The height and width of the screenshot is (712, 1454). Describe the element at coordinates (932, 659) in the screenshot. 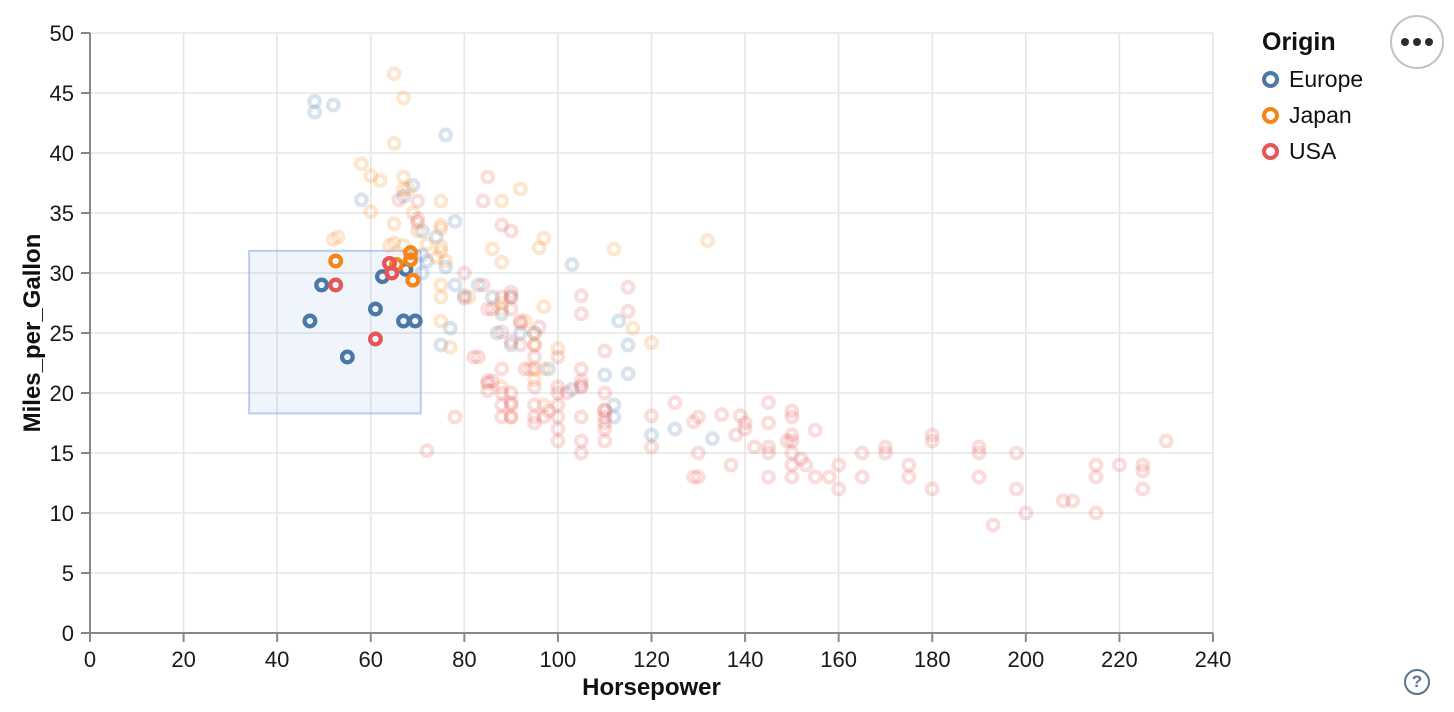

I see `x-tick-label: 180` at that location.